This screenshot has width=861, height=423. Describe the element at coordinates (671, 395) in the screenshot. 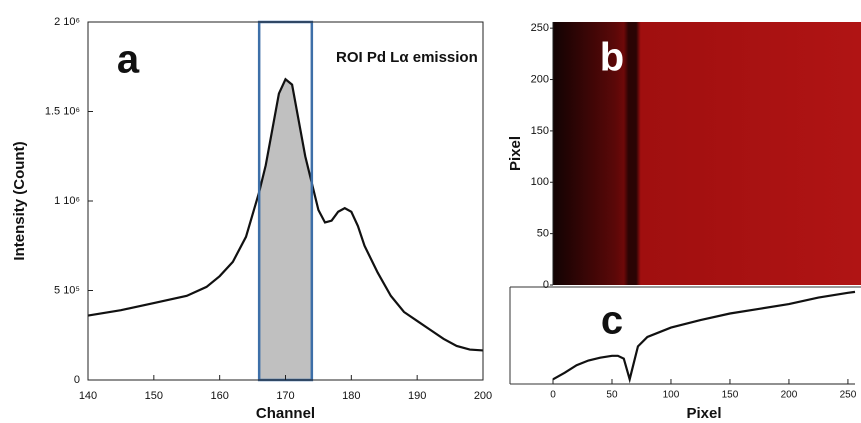

I see `x-tick-label: 100` at that location.